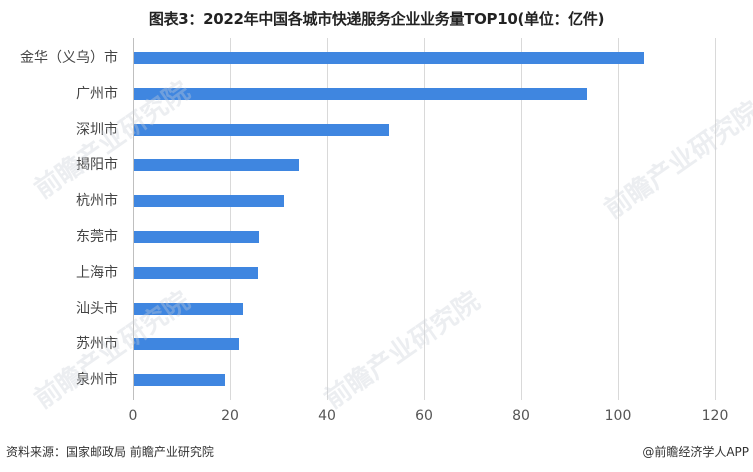  I want to click on chart-title: 图表3：2022年中国各城市快递服务企业业务量TOP10(单位：亿件), so click(376, 19).